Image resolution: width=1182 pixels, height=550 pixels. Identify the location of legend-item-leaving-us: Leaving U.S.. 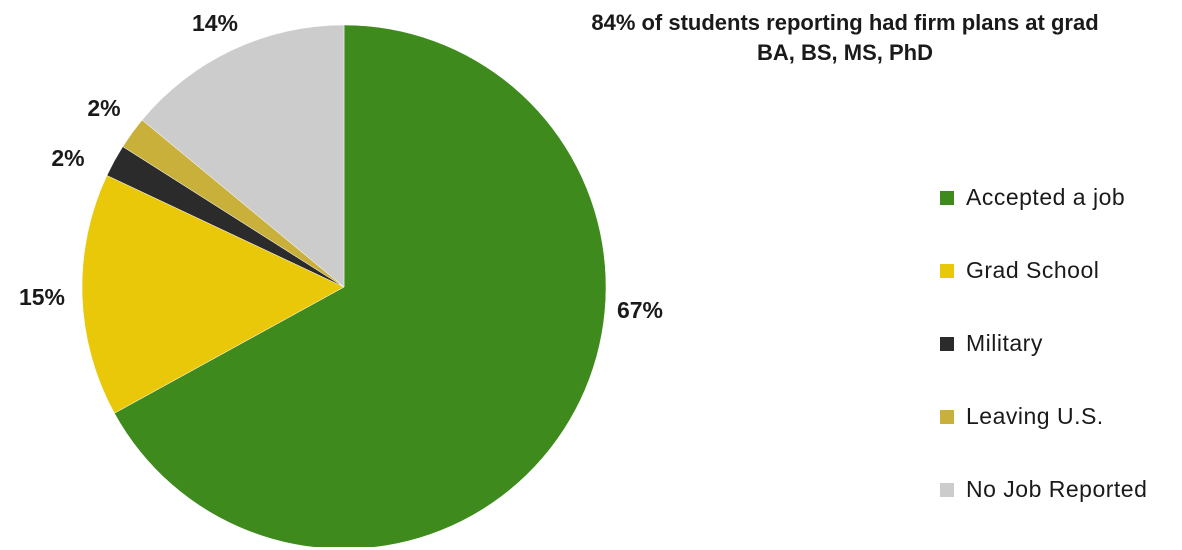
(1043, 416).